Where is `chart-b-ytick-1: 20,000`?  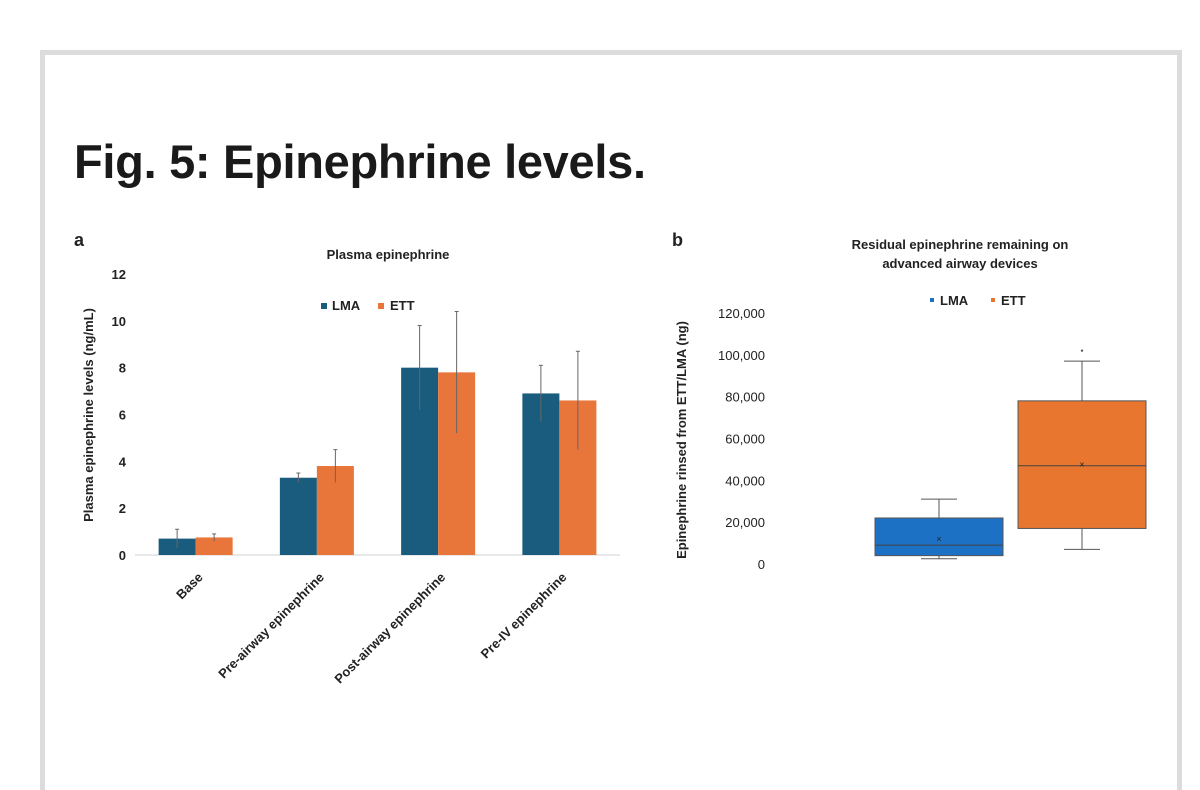 chart-b-ytick-1: 20,000 is located at coordinates (745, 522).